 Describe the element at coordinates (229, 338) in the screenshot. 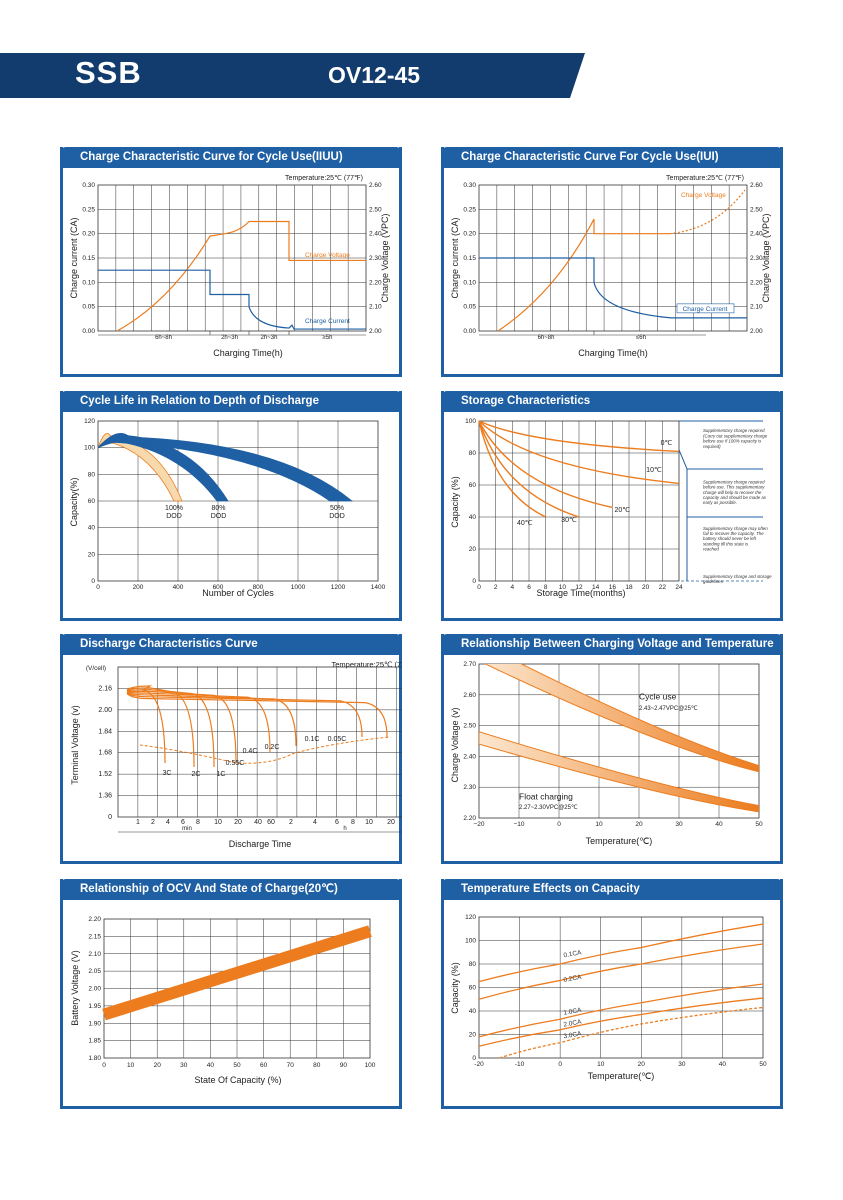

I see `stage-label: 2h~3h` at that location.